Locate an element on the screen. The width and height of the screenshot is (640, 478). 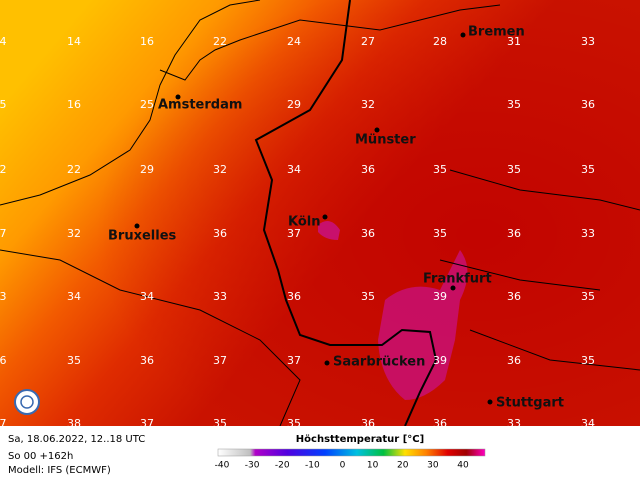
grid-value: 25 is located at coordinates (147, 104).